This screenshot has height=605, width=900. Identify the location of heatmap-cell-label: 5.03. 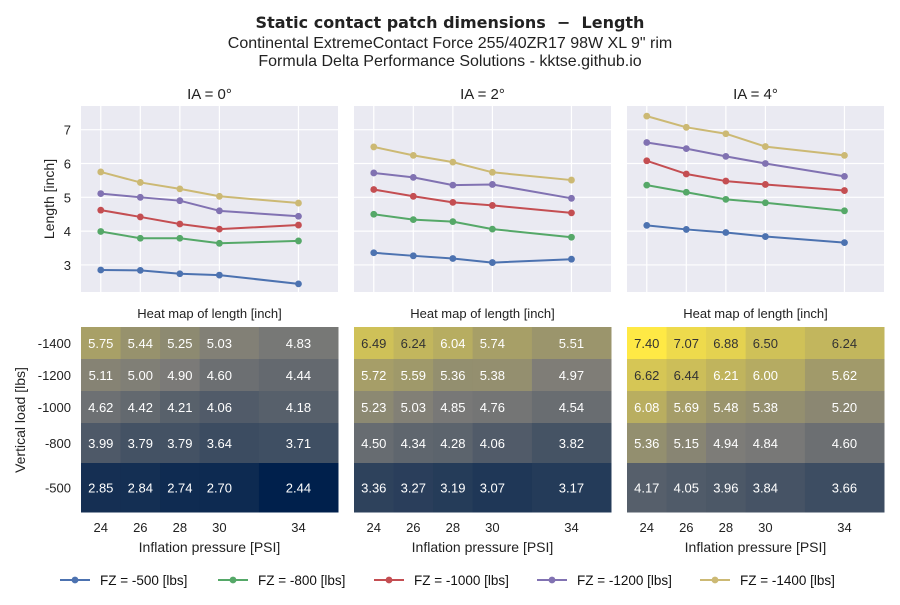
(413, 407).